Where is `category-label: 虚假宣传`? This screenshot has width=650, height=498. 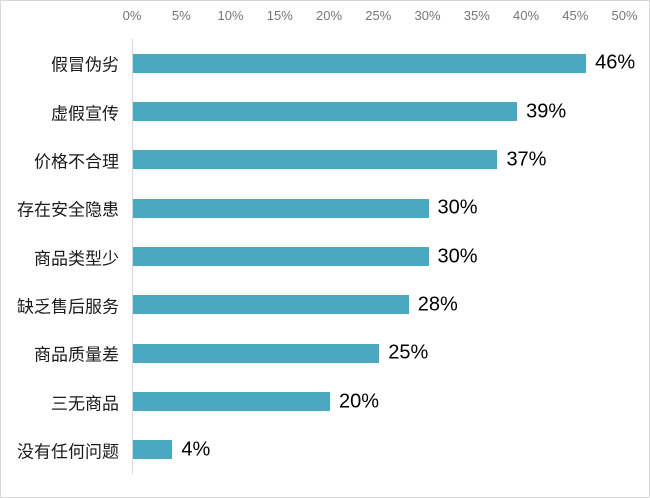
category-label: 虚假宣传 is located at coordinates (85, 113).